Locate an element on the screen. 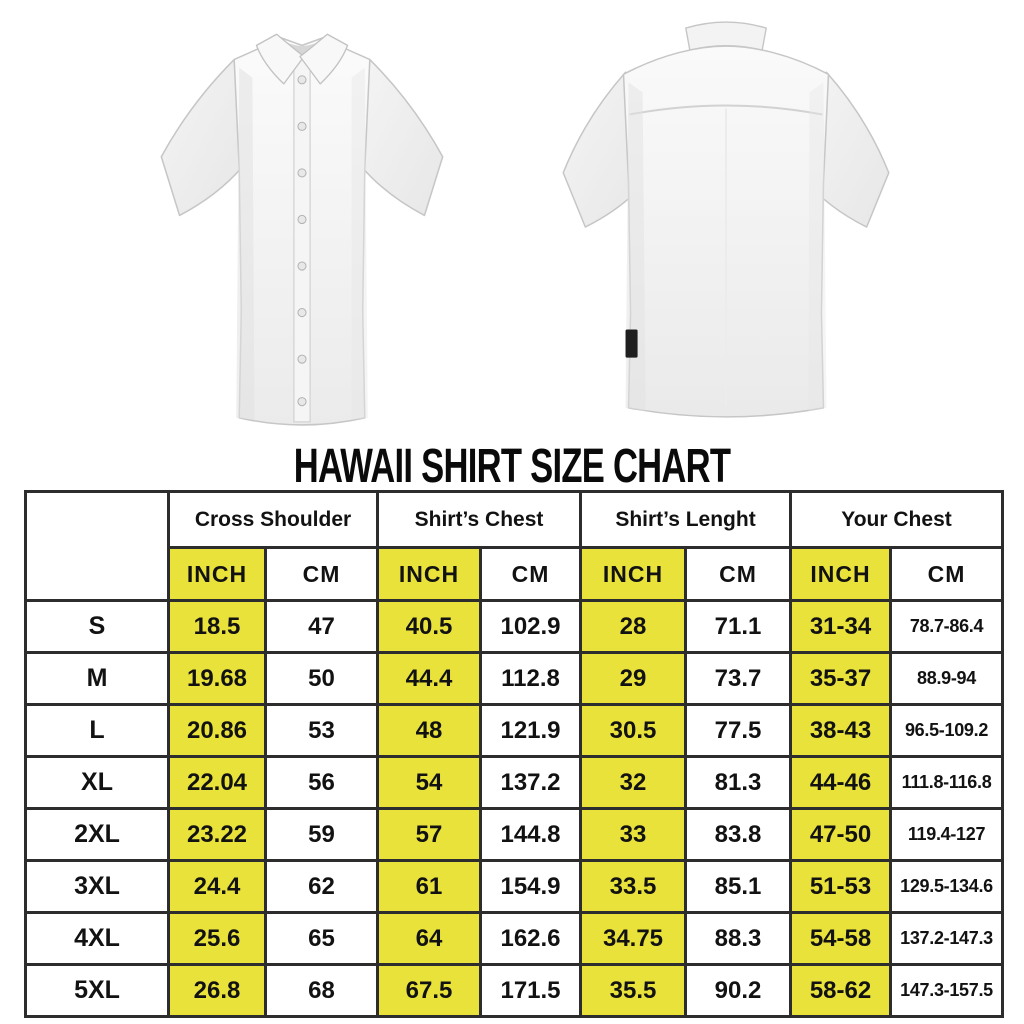 Image resolution: width=1024 pixels, height=1024 pixels. cell-value: 137.2 is located at coordinates (530, 782).